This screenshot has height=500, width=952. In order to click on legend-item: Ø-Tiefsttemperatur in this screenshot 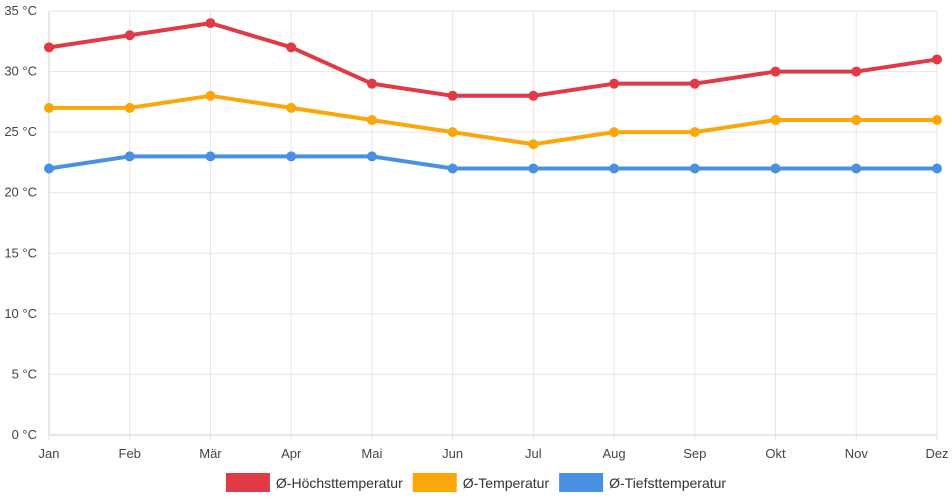, I will do `click(642, 482)`.